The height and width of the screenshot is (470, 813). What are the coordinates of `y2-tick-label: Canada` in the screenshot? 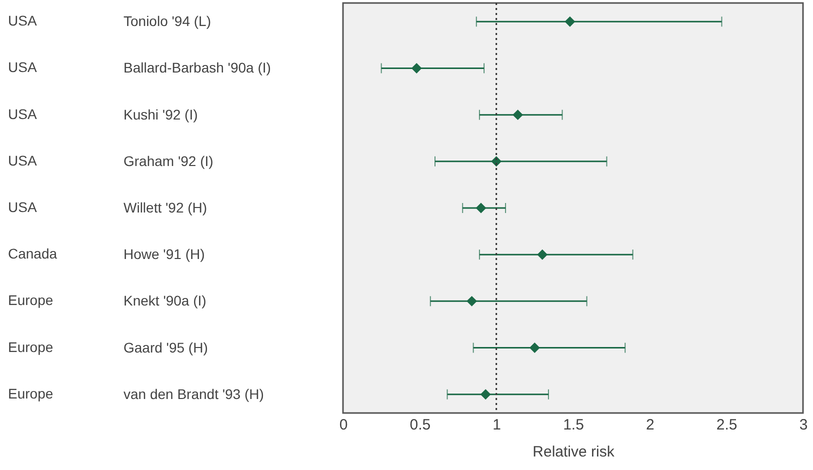 It's located at (33, 254).